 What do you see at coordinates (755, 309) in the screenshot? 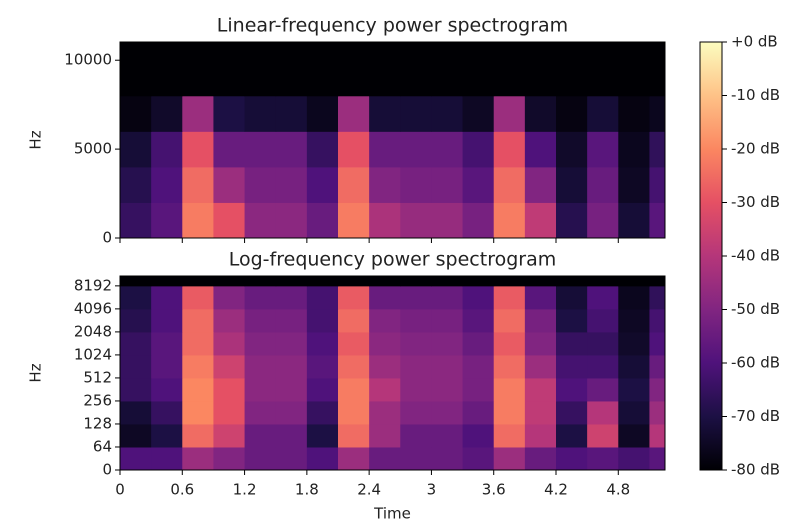
I see `colorbar-tick-label: -50 dB` at bounding box center [755, 309].